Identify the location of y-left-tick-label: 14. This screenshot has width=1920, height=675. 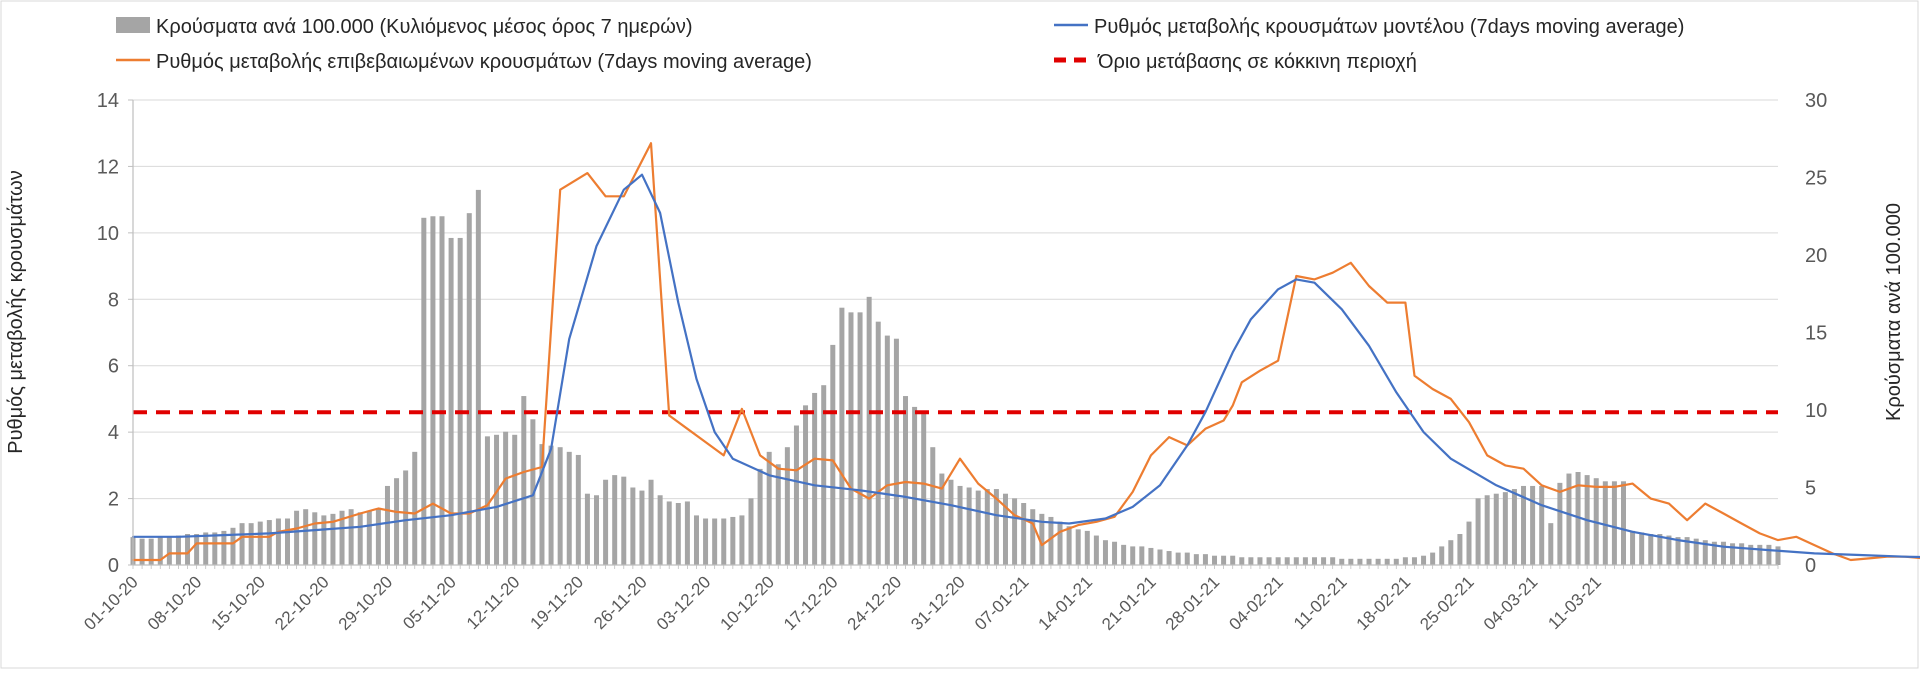
(108, 101).